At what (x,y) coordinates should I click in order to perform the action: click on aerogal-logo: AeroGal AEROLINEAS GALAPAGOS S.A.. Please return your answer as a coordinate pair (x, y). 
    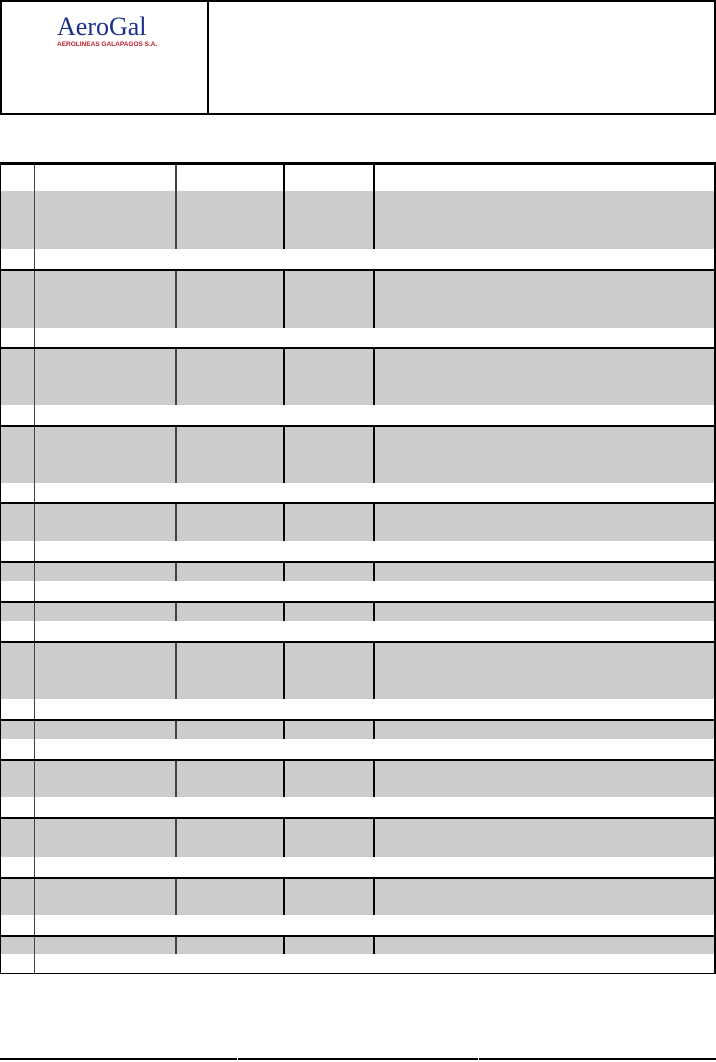
    Looking at the image, I should click on (107, 30).